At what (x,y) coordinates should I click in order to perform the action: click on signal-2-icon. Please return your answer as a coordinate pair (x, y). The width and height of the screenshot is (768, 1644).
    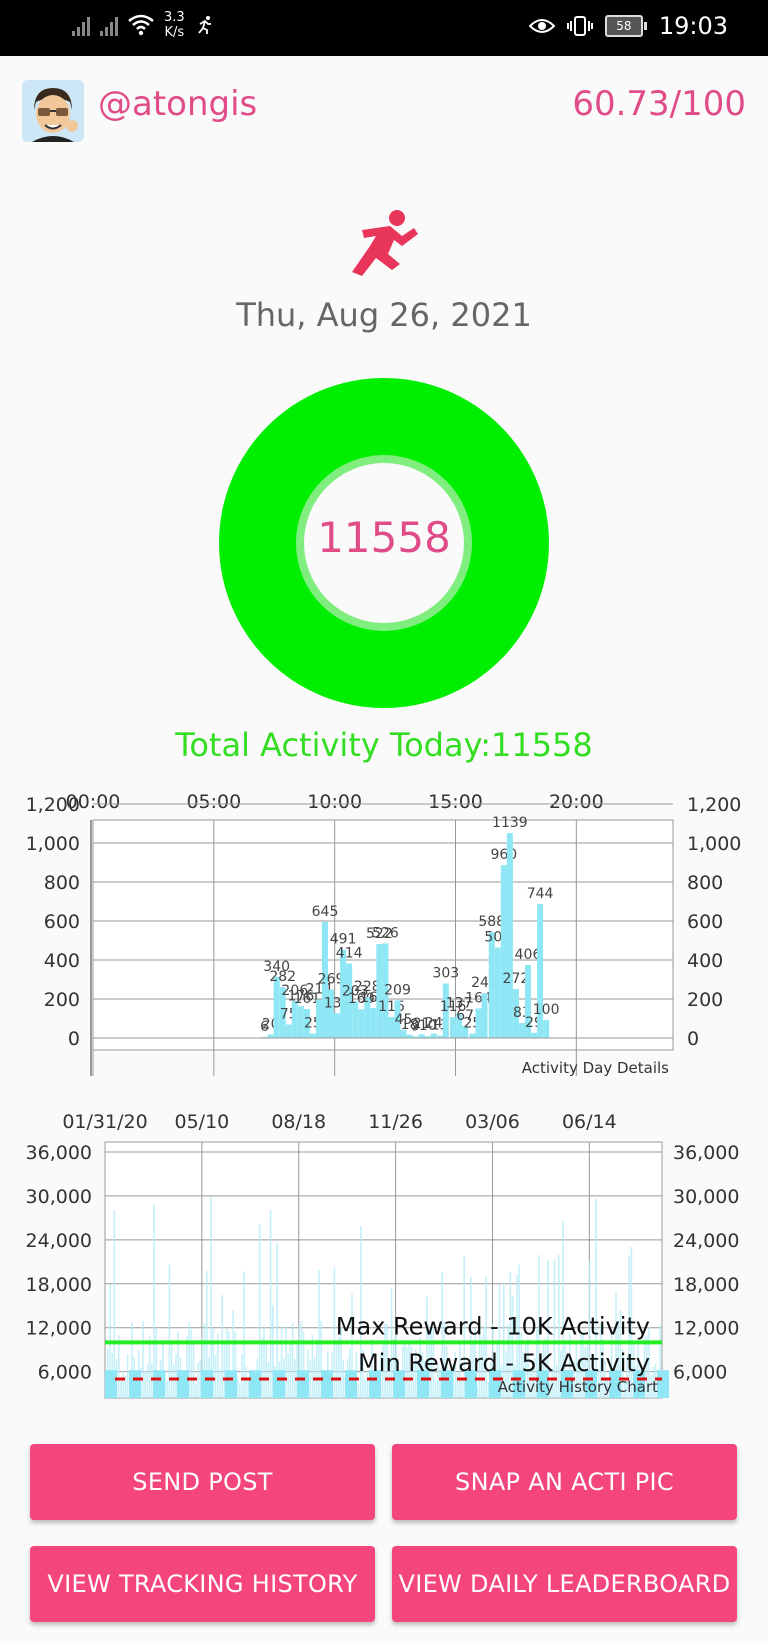
    Looking at the image, I should click on (109, 25).